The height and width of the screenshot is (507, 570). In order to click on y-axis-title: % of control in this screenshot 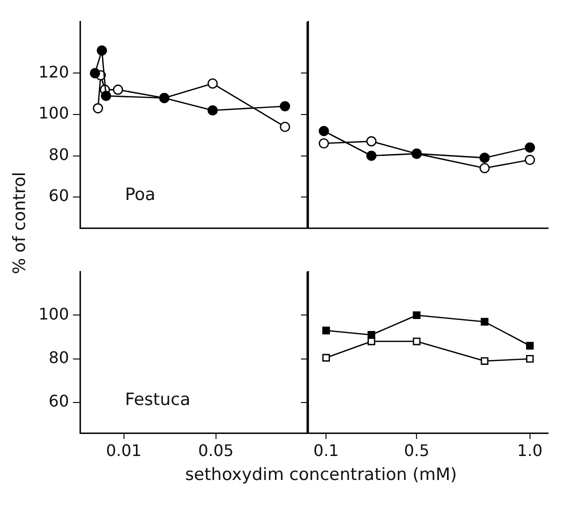, I will do `click(20, 223)`.